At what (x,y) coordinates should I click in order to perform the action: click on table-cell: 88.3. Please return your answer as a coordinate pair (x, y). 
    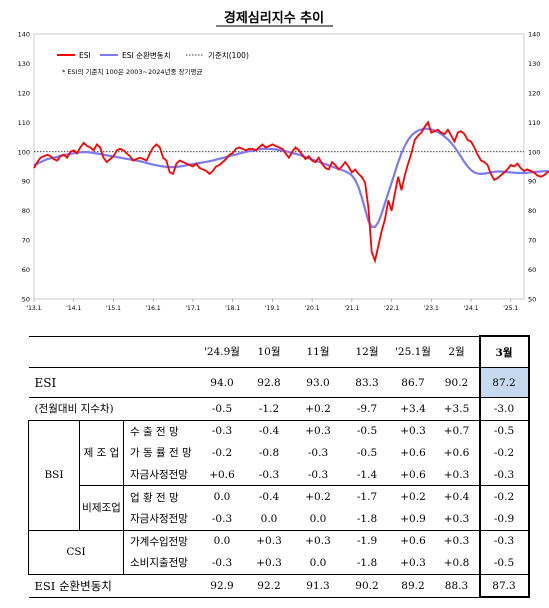
    Looking at the image, I should click on (457, 585).